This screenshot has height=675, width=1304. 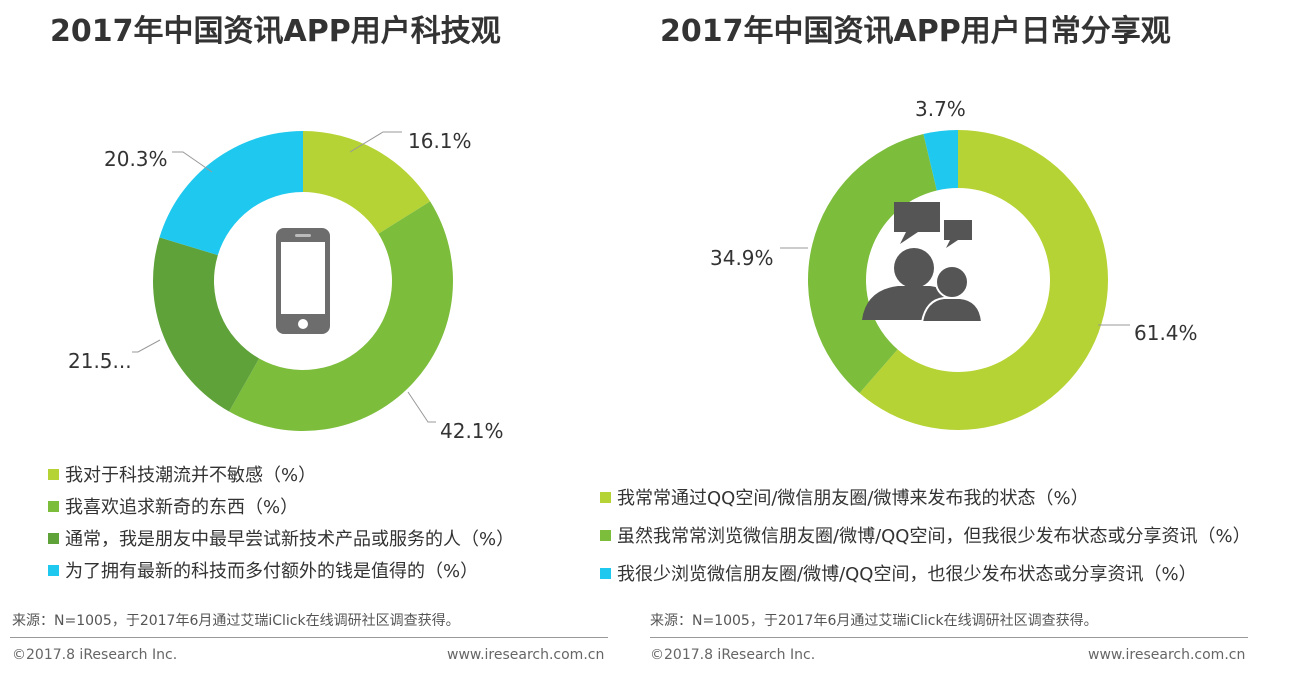 What do you see at coordinates (191, 475) in the screenshot?
I see `legend-label: 我对于科技潮流并不敏感（%）` at bounding box center [191, 475].